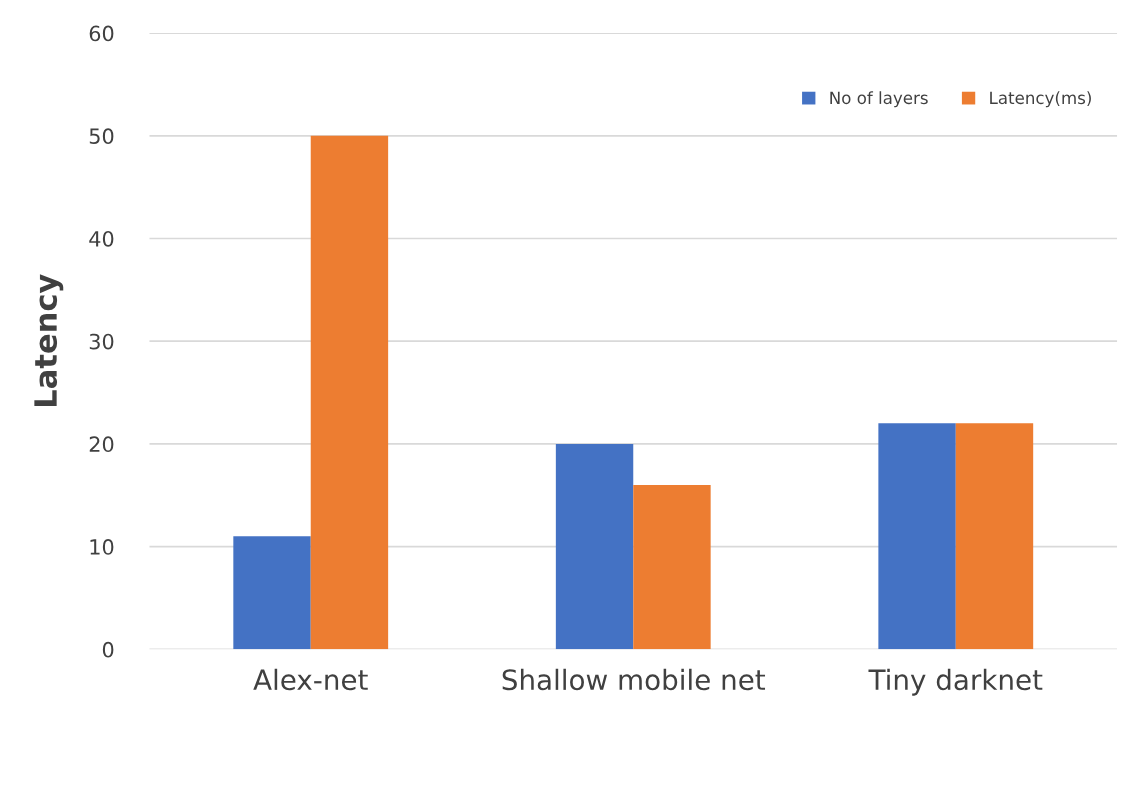 The width and height of the screenshot is (1141, 788). What do you see at coordinates (1040, 99) in the screenshot?
I see `legend-label: Latency(ms)` at bounding box center [1040, 99].